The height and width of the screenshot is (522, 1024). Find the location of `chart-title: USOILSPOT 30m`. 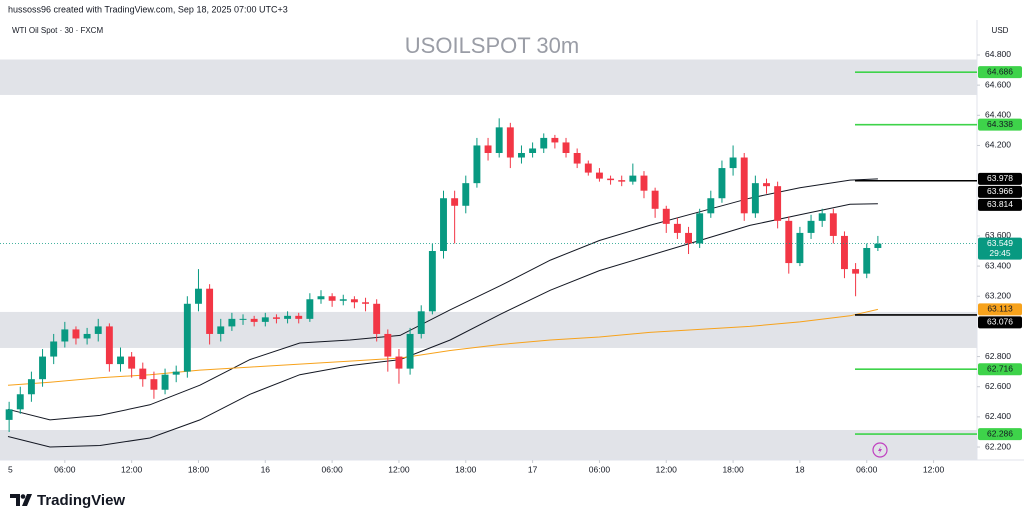

chart-title: USOILSPOT 30m is located at coordinates (492, 45).